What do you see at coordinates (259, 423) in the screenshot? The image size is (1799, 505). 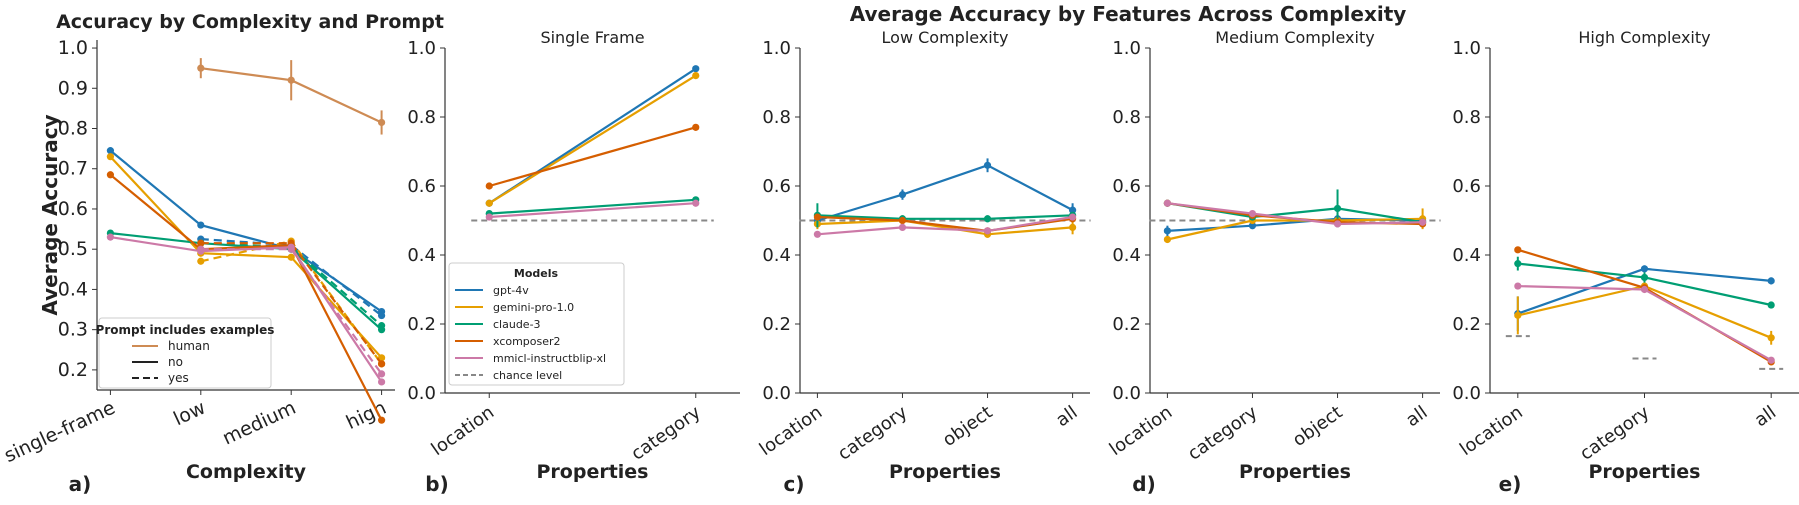 I see `x-tick-label: medium` at bounding box center [259, 423].